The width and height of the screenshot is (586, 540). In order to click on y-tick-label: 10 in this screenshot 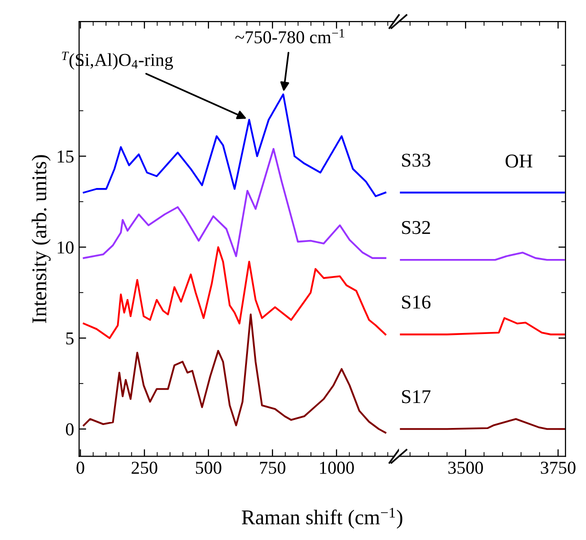, I will do `click(66, 247)`.